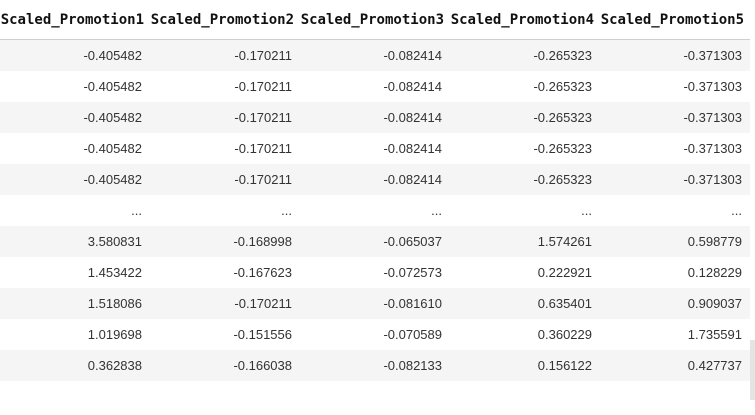 The image size is (755, 415). Describe the element at coordinates (525, 303) in the screenshot. I see `table-cell: 0.635401` at that location.